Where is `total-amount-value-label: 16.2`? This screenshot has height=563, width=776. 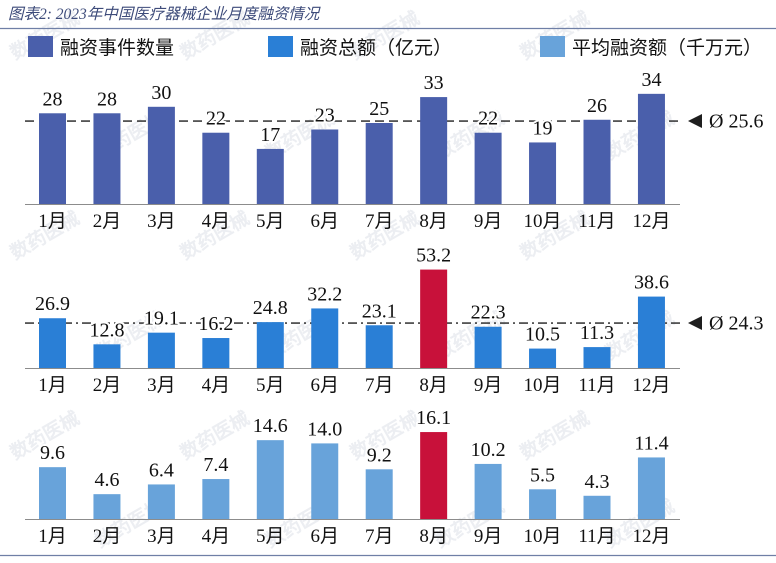
total-amount-value-label: 16.2 is located at coordinates (215, 324).